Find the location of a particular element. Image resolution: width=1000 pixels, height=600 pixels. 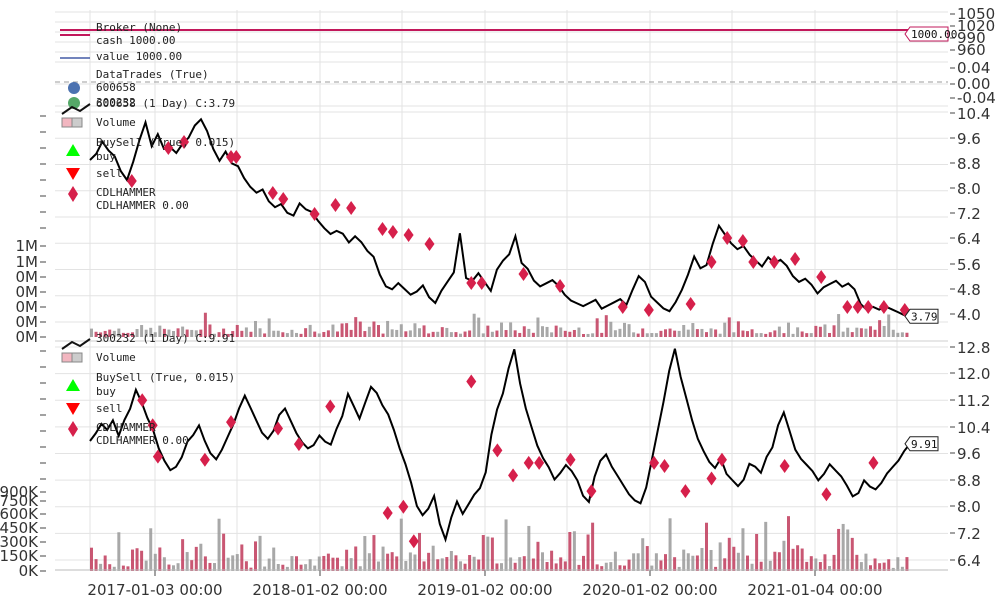

stock-300232-volume-tick-label: 300K is located at coordinates (19, 542).